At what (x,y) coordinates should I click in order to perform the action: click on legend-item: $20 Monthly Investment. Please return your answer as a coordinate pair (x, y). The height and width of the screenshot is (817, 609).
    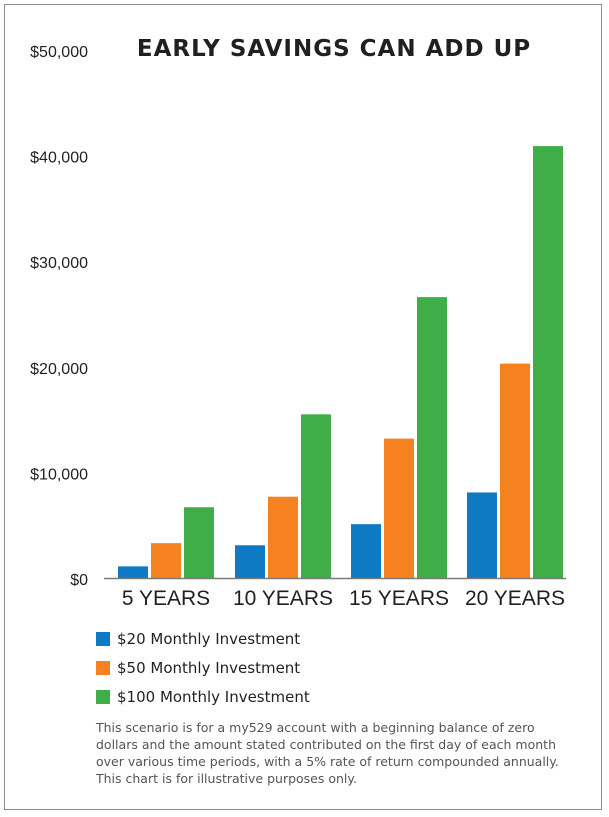
    Looking at the image, I should click on (203, 638).